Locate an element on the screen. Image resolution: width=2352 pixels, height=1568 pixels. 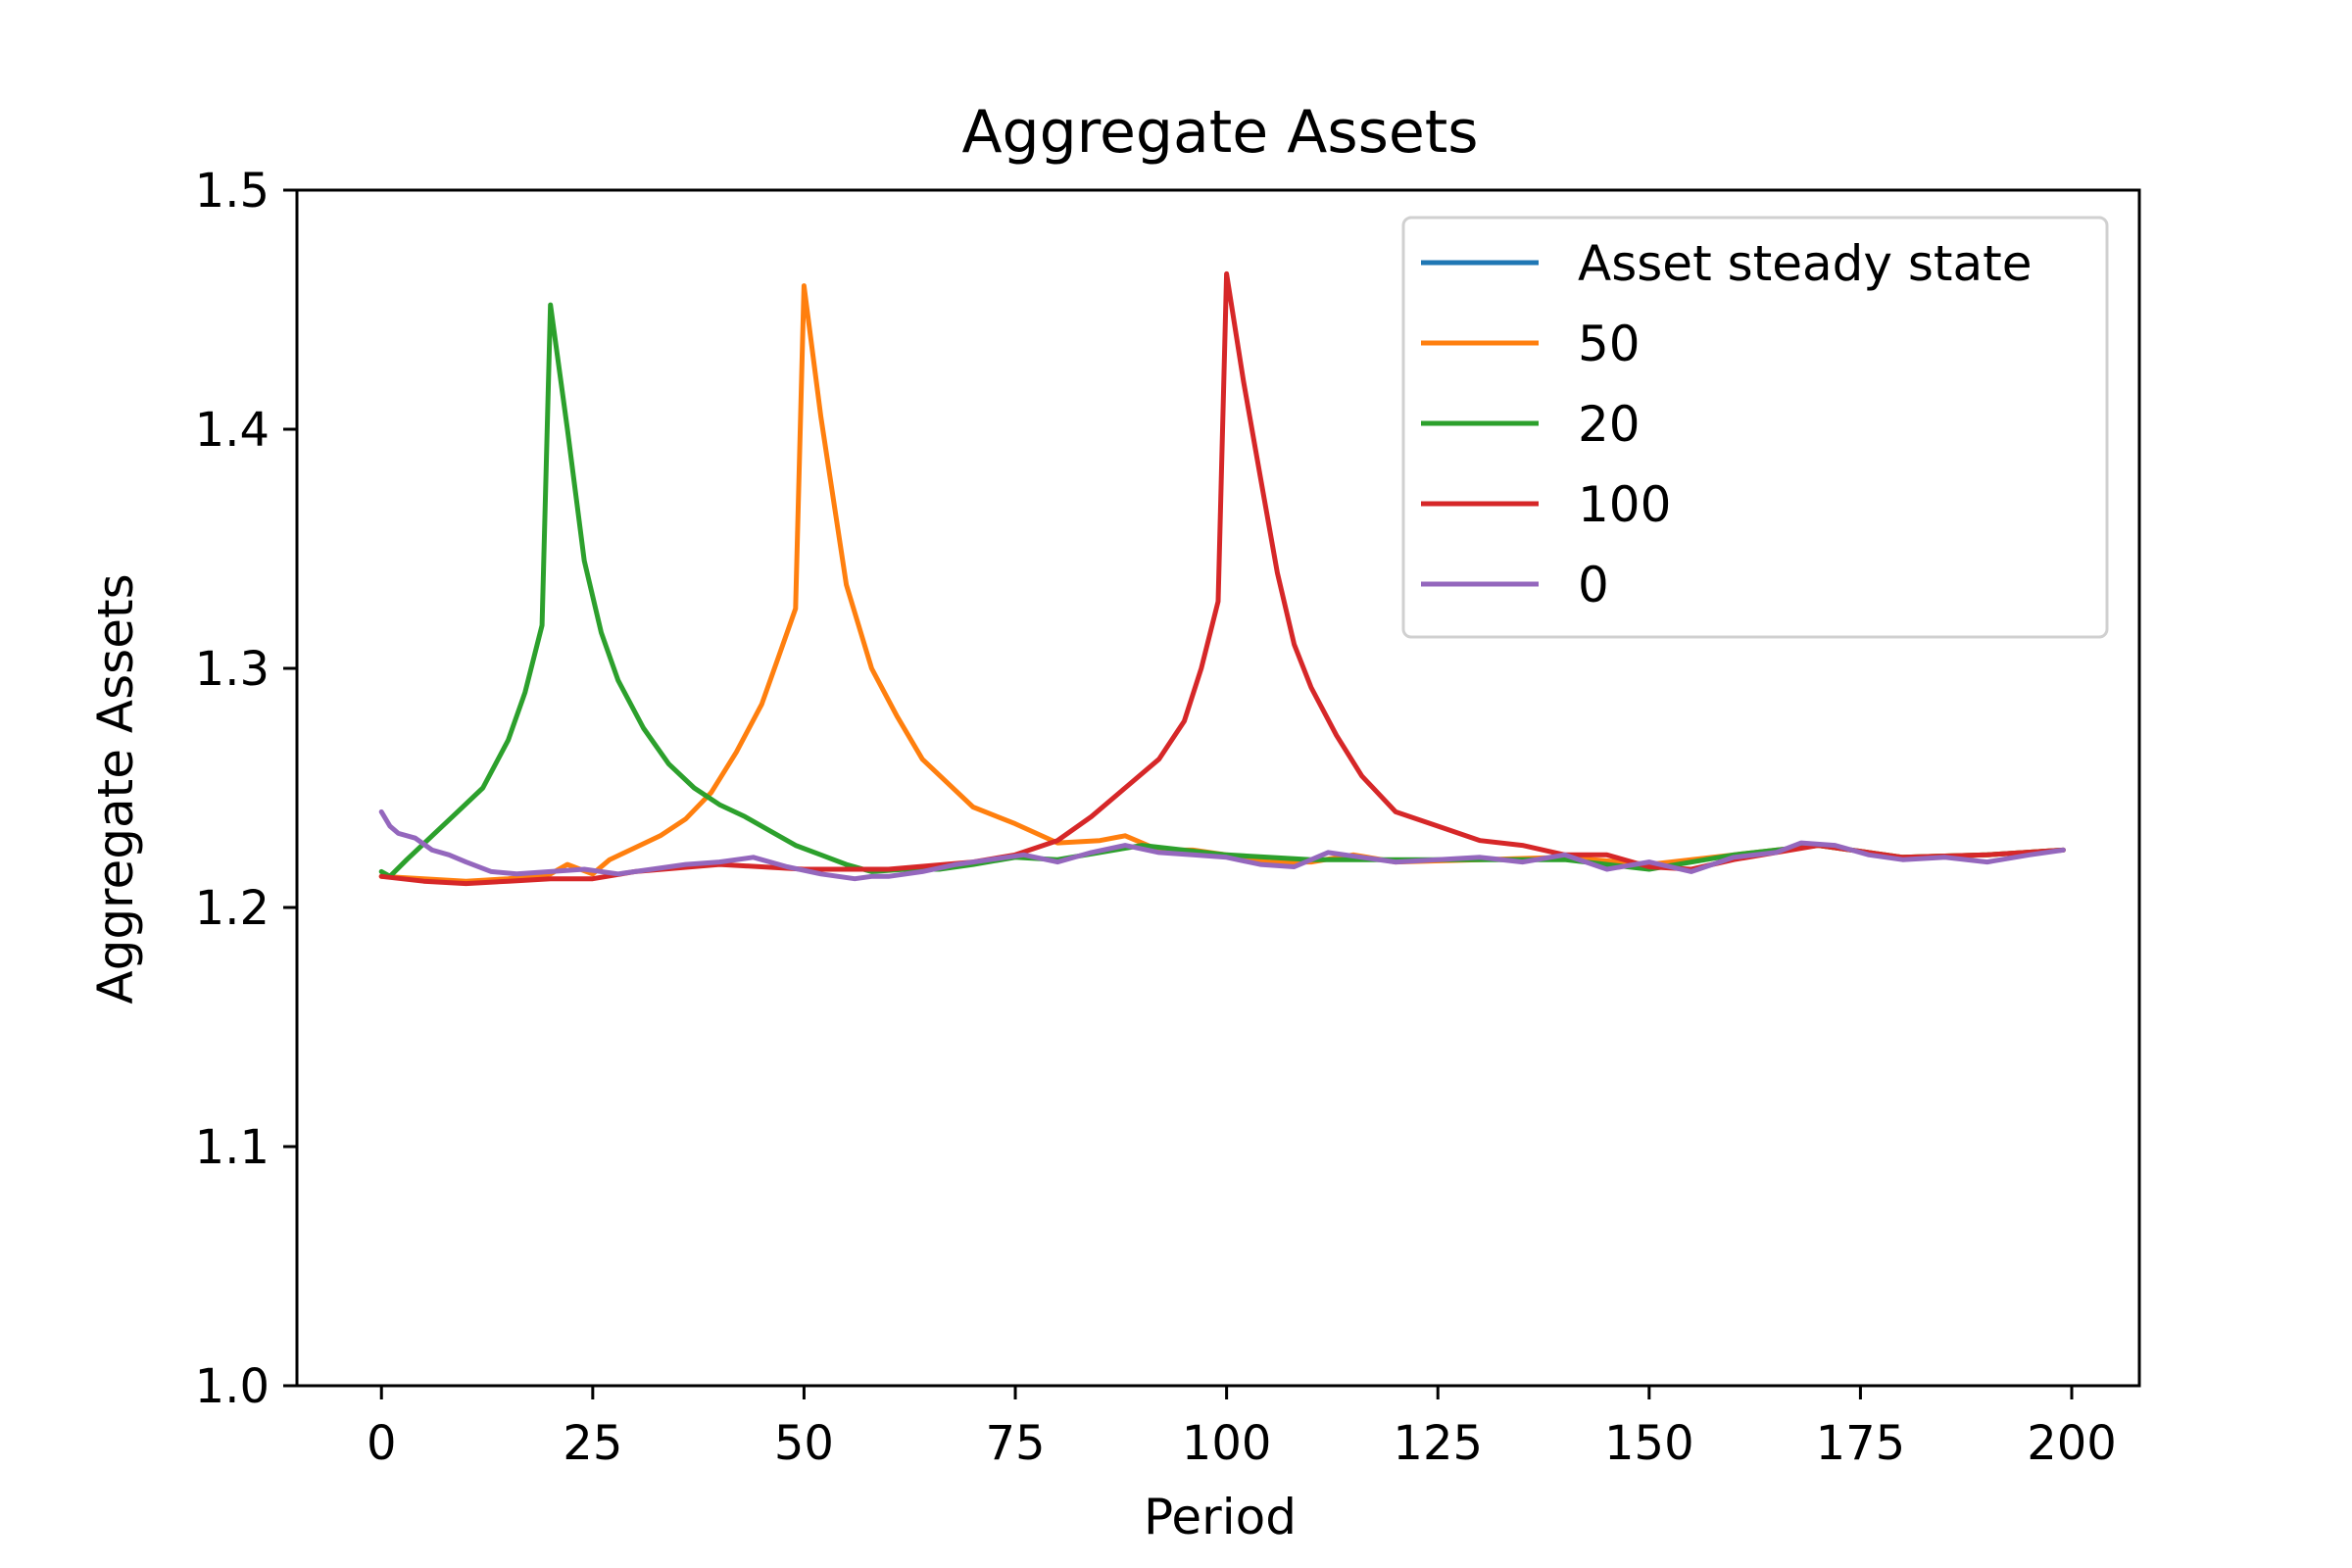
x-axis-label: Period is located at coordinates (1220, 1517).